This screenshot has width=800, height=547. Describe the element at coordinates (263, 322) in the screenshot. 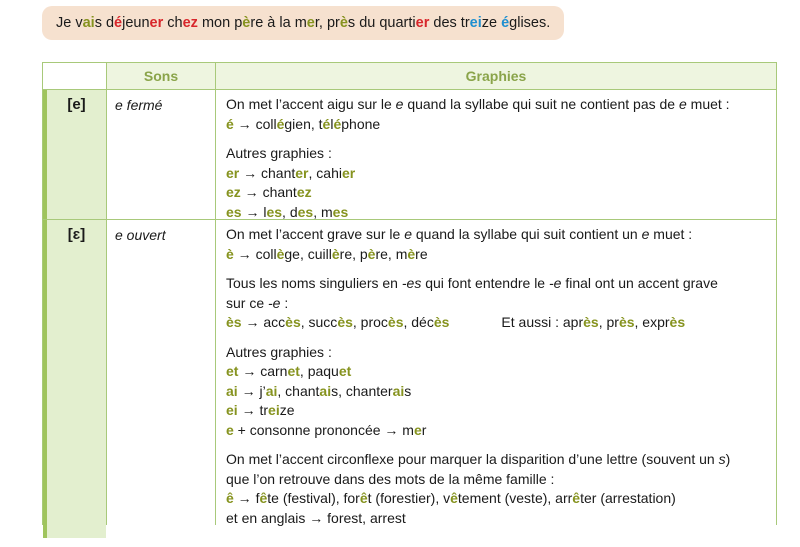

I see `graphie-text: → acc` at that location.